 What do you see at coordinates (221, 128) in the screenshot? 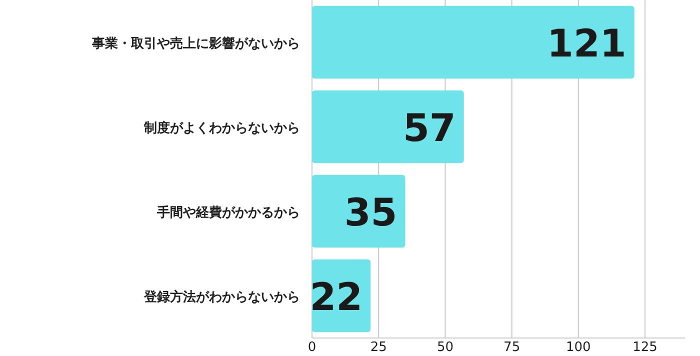
I see `y-tick-label: 制度がよくわからないから` at bounding box center [221, 128].